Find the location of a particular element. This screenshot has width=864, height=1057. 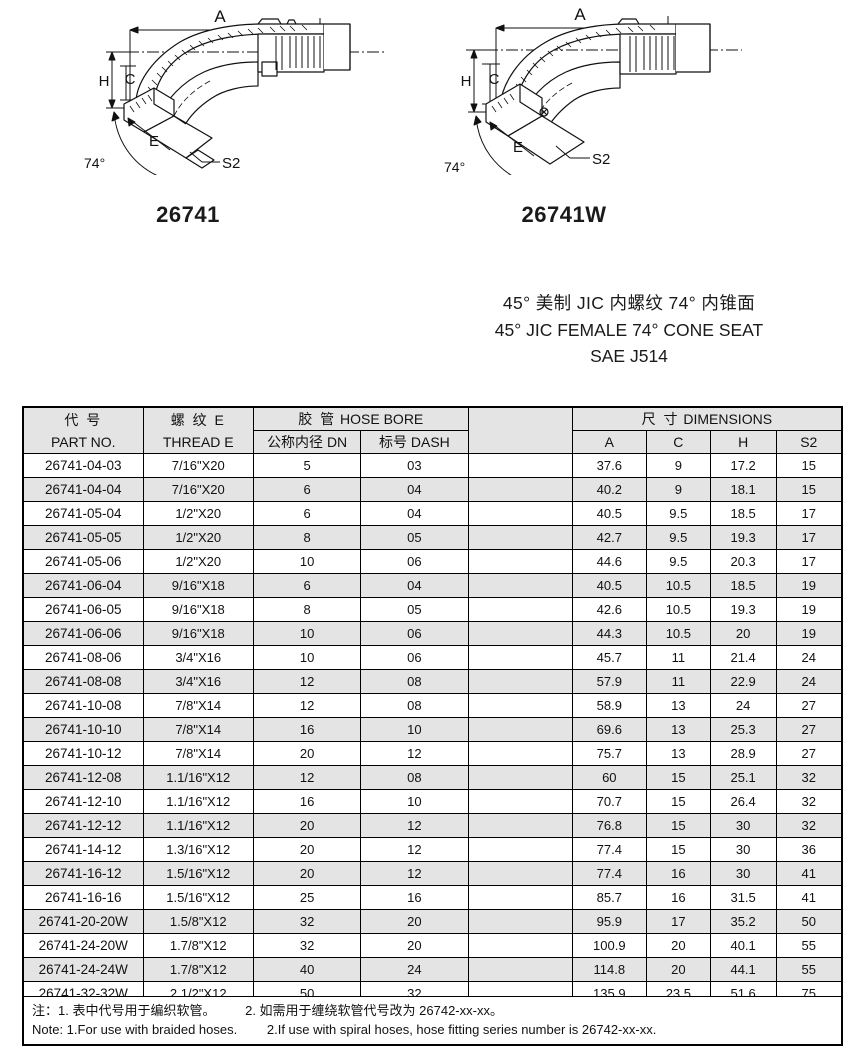

header-part-no-cn: 代 号 is located at coordinates (83, 419).